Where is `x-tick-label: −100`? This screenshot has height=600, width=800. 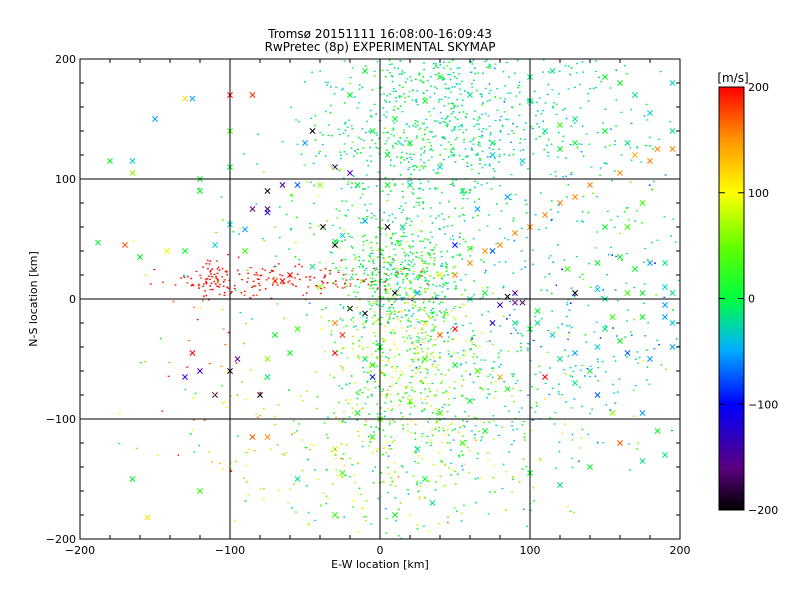 x-tick-label: −100 is located at coordinates (230, 550).